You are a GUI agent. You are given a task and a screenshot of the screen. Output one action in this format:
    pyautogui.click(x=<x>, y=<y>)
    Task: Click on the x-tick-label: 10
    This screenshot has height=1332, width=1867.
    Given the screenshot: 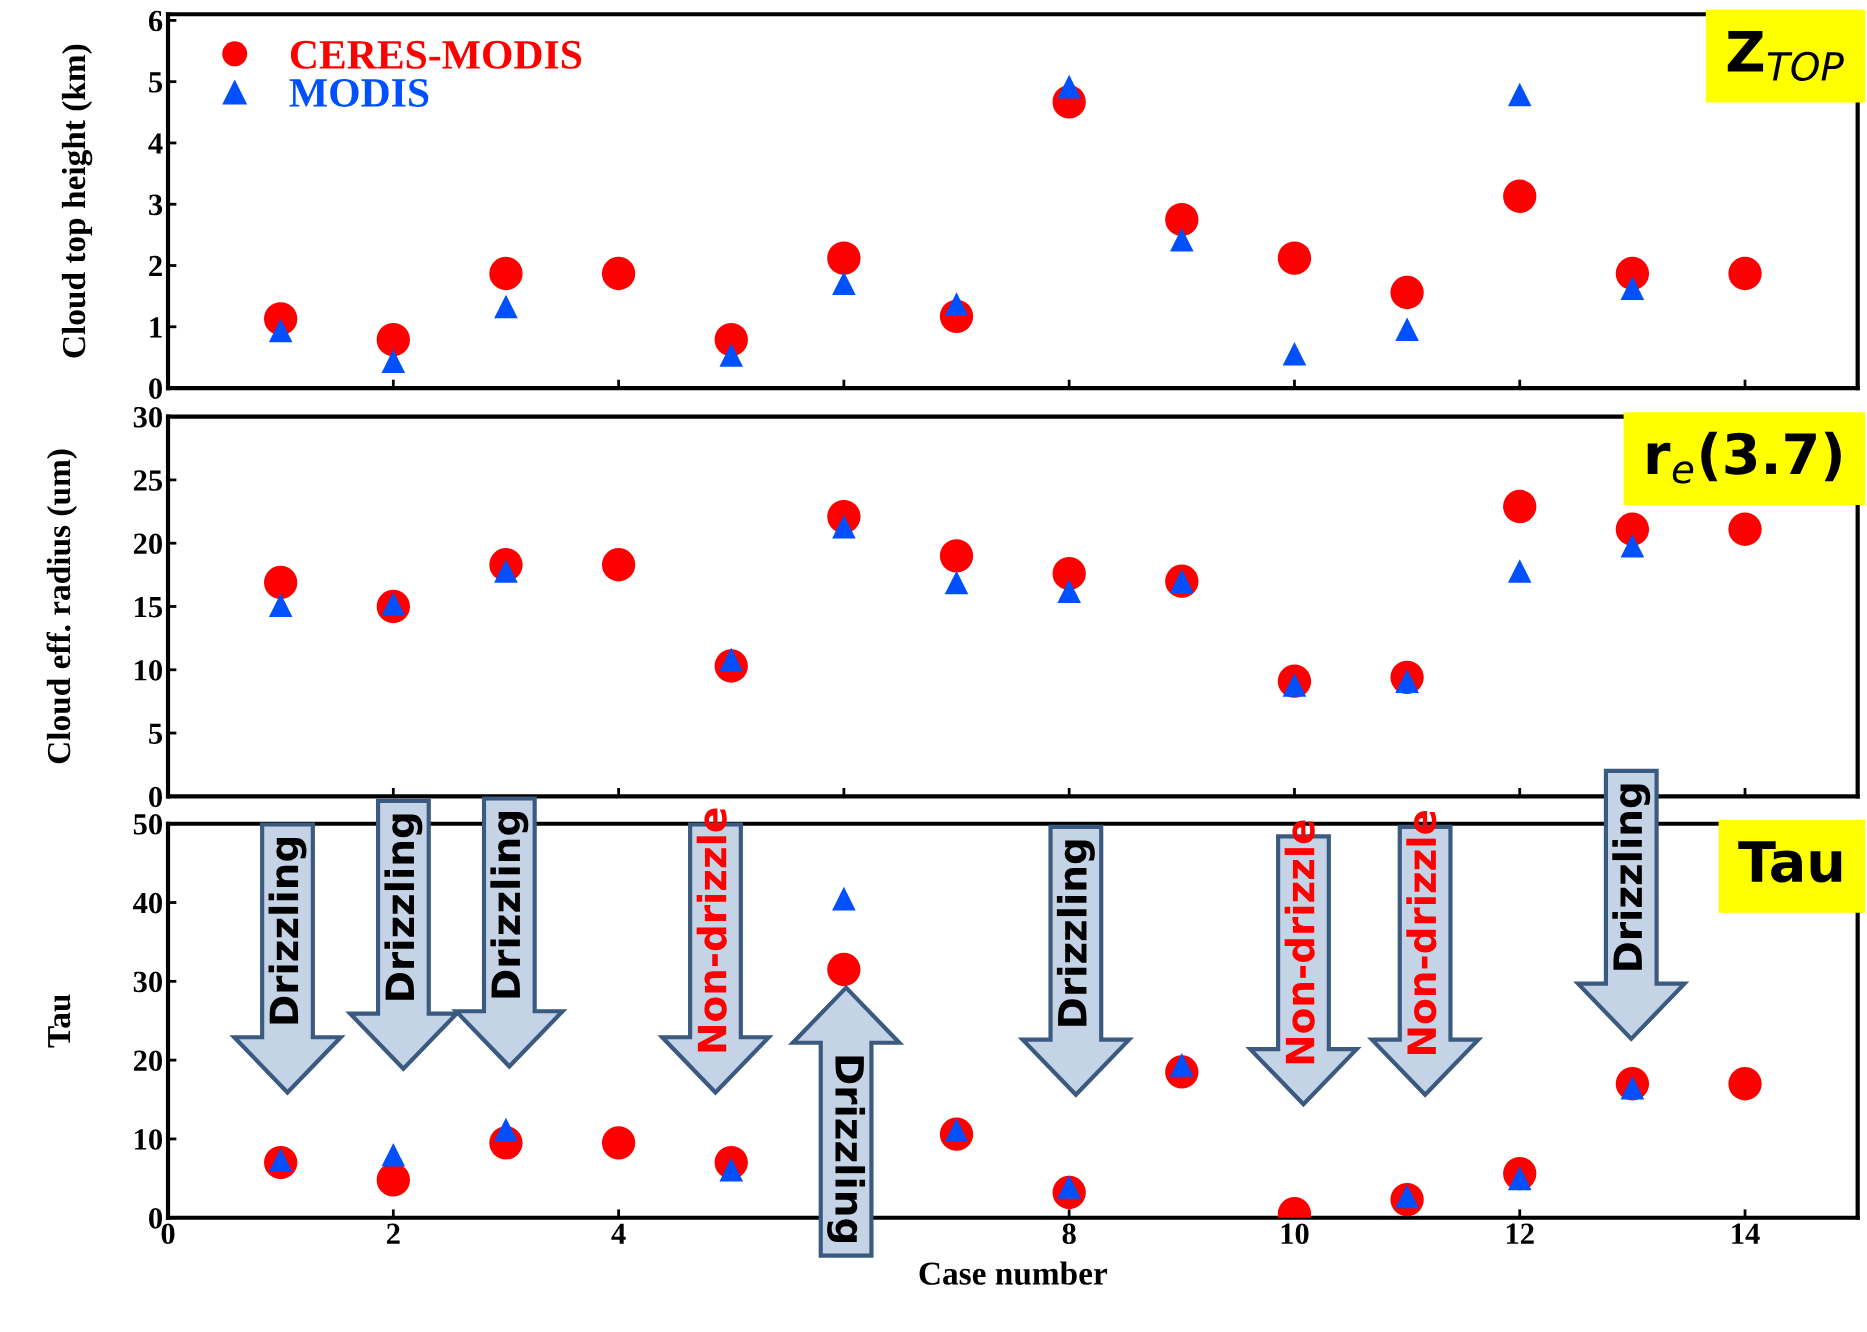 What is the action you would take?
    pyautogui.click(x=1295, y=1234)
    